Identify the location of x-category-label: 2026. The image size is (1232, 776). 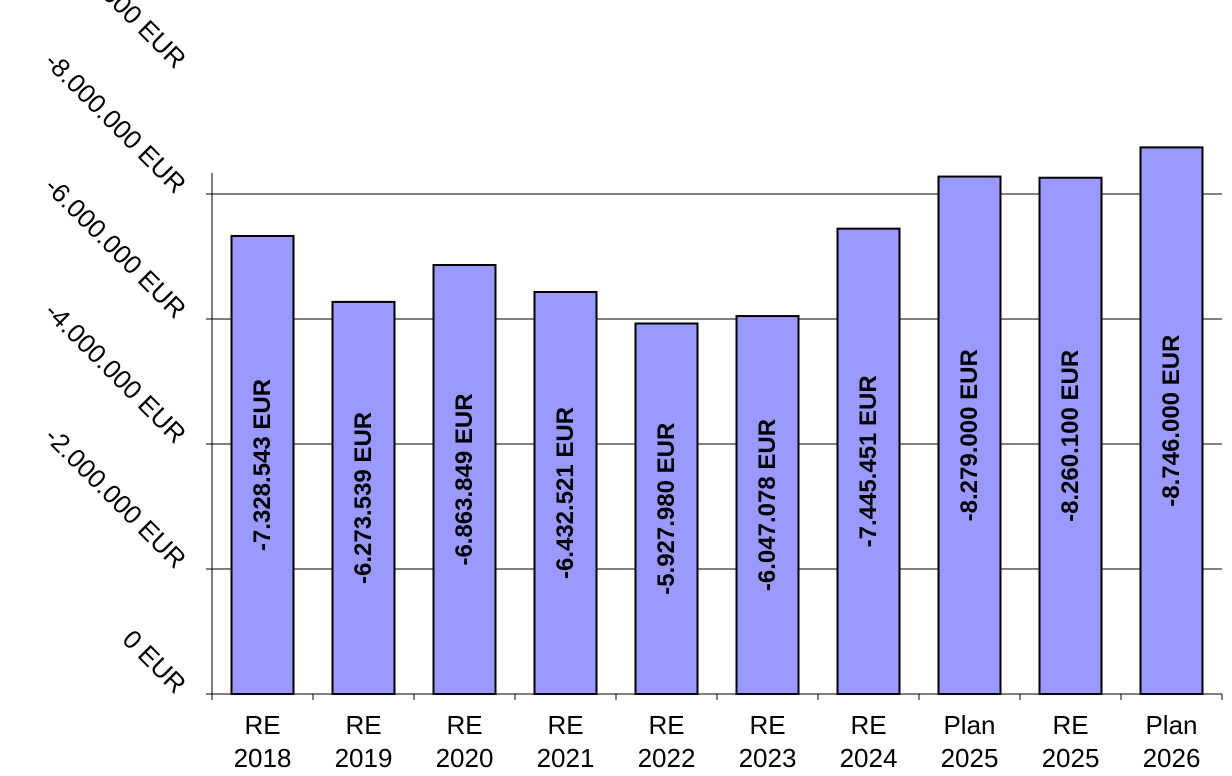
(1172, 758).